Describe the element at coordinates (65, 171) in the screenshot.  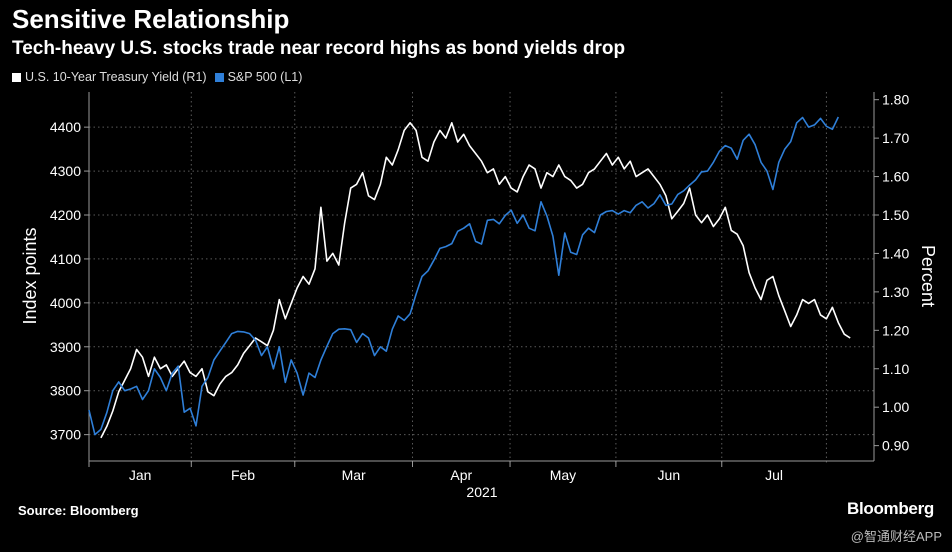
I see `y-left-tick-label: 4300` at that location.